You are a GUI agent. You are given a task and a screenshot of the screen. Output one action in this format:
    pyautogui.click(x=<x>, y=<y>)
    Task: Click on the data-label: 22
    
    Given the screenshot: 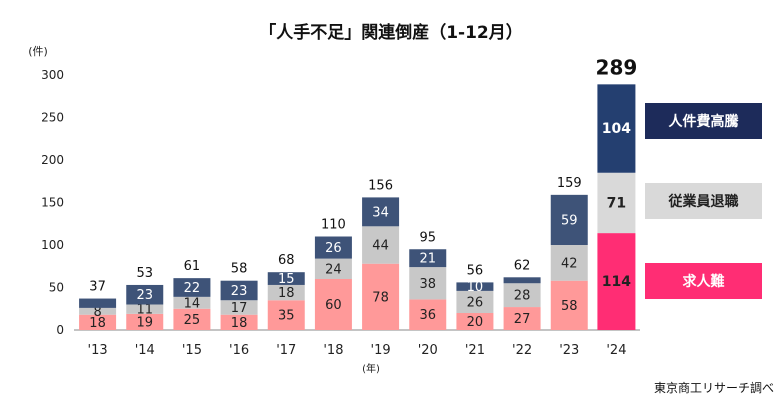 What is the action you would take?
    pyautogui.click(x=192, y=288)
    